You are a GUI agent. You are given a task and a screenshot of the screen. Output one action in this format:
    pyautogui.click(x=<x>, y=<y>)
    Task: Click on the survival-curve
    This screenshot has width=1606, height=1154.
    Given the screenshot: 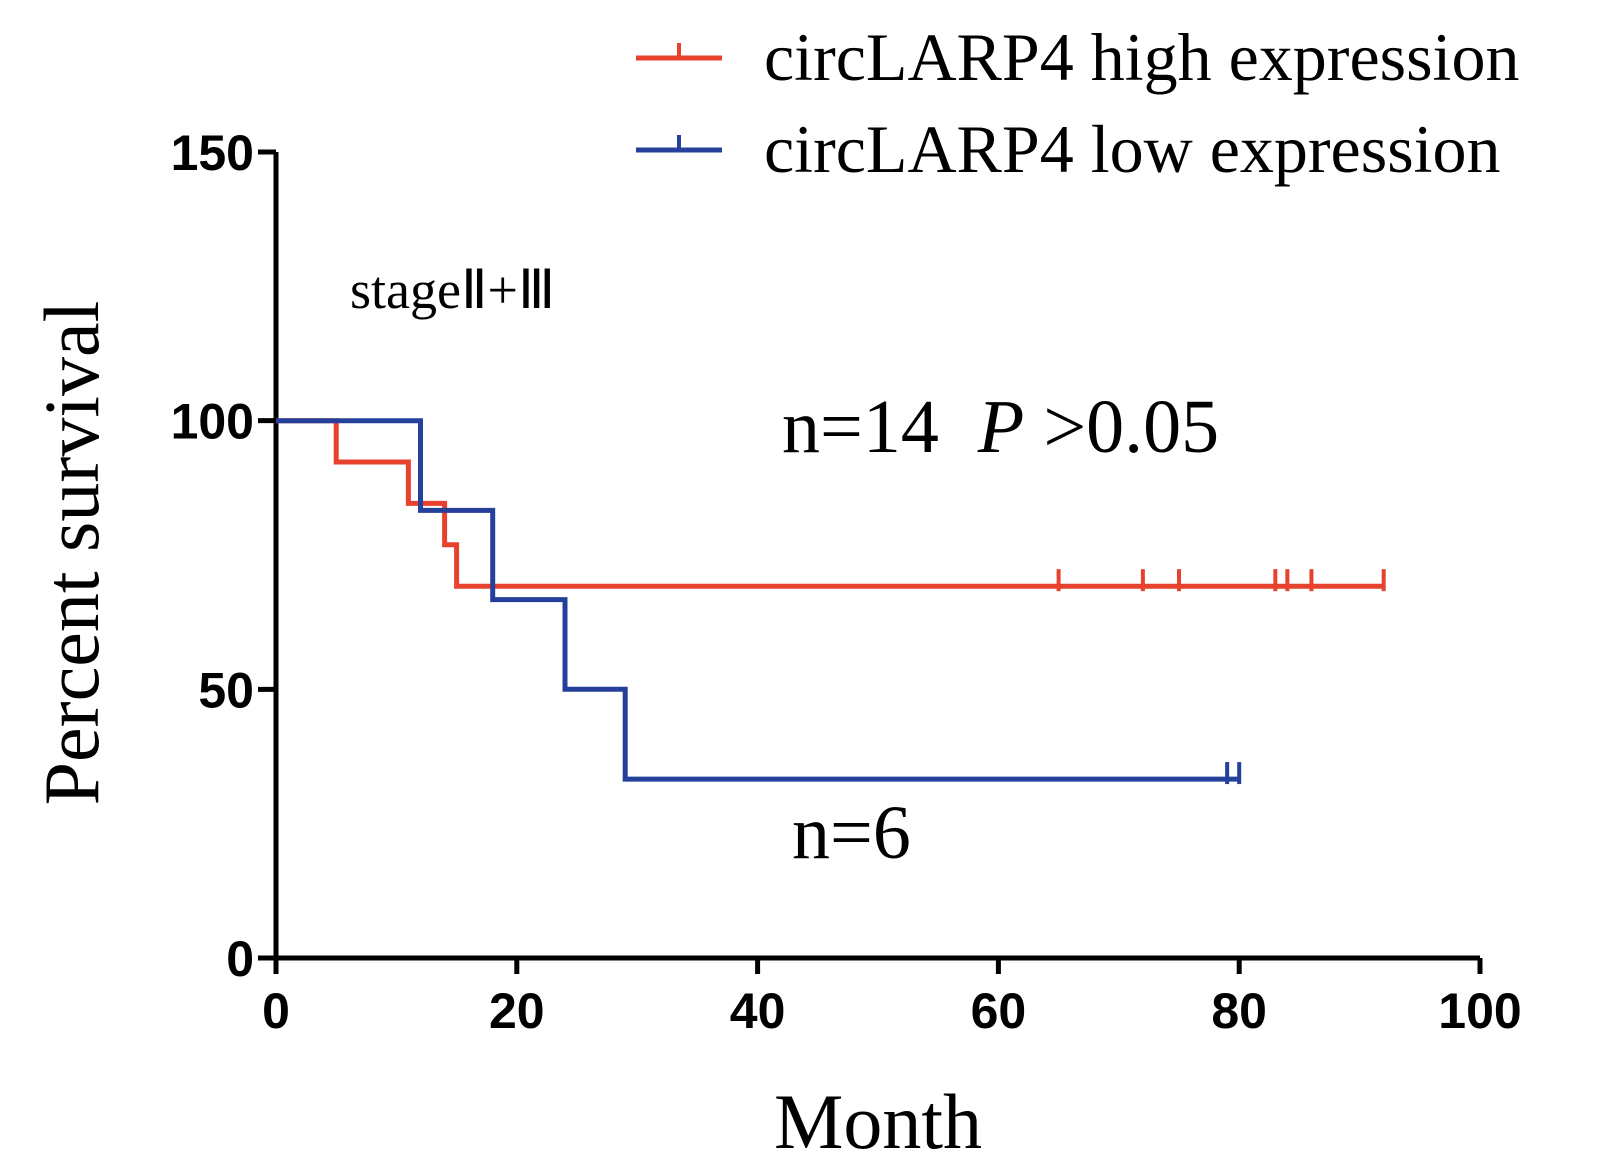 What is the action you would take?
    pyautogui.click(x=830, y=503)
    